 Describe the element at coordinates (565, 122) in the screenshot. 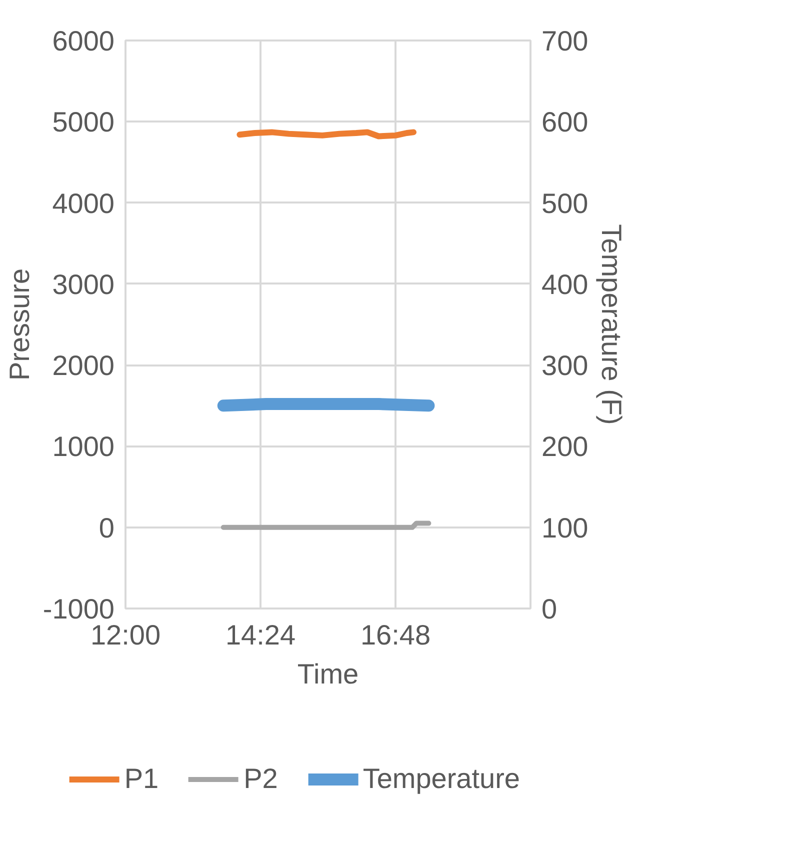

I see `y2-tick-label: 600` at that location.